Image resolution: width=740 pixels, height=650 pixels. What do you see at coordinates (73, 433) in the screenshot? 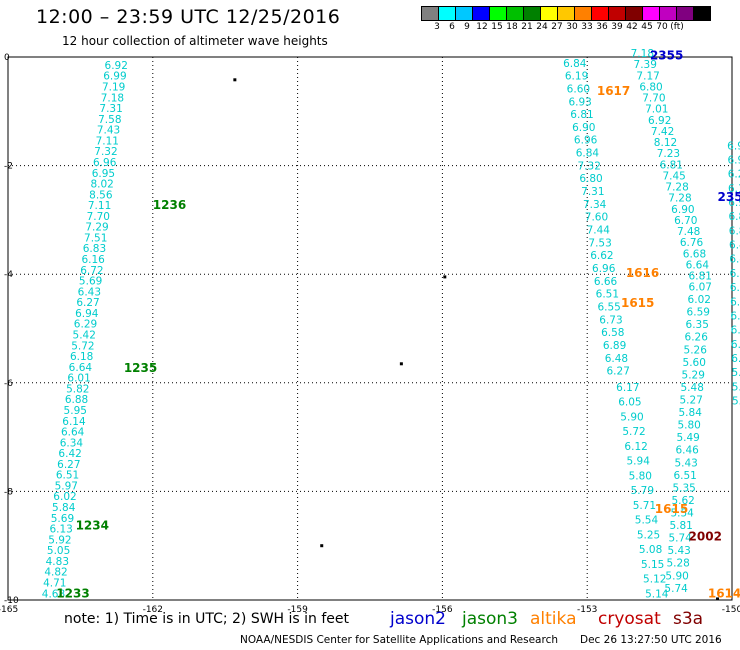
I see `wave-height-value: 6.64` at bounding box center [73, 433].